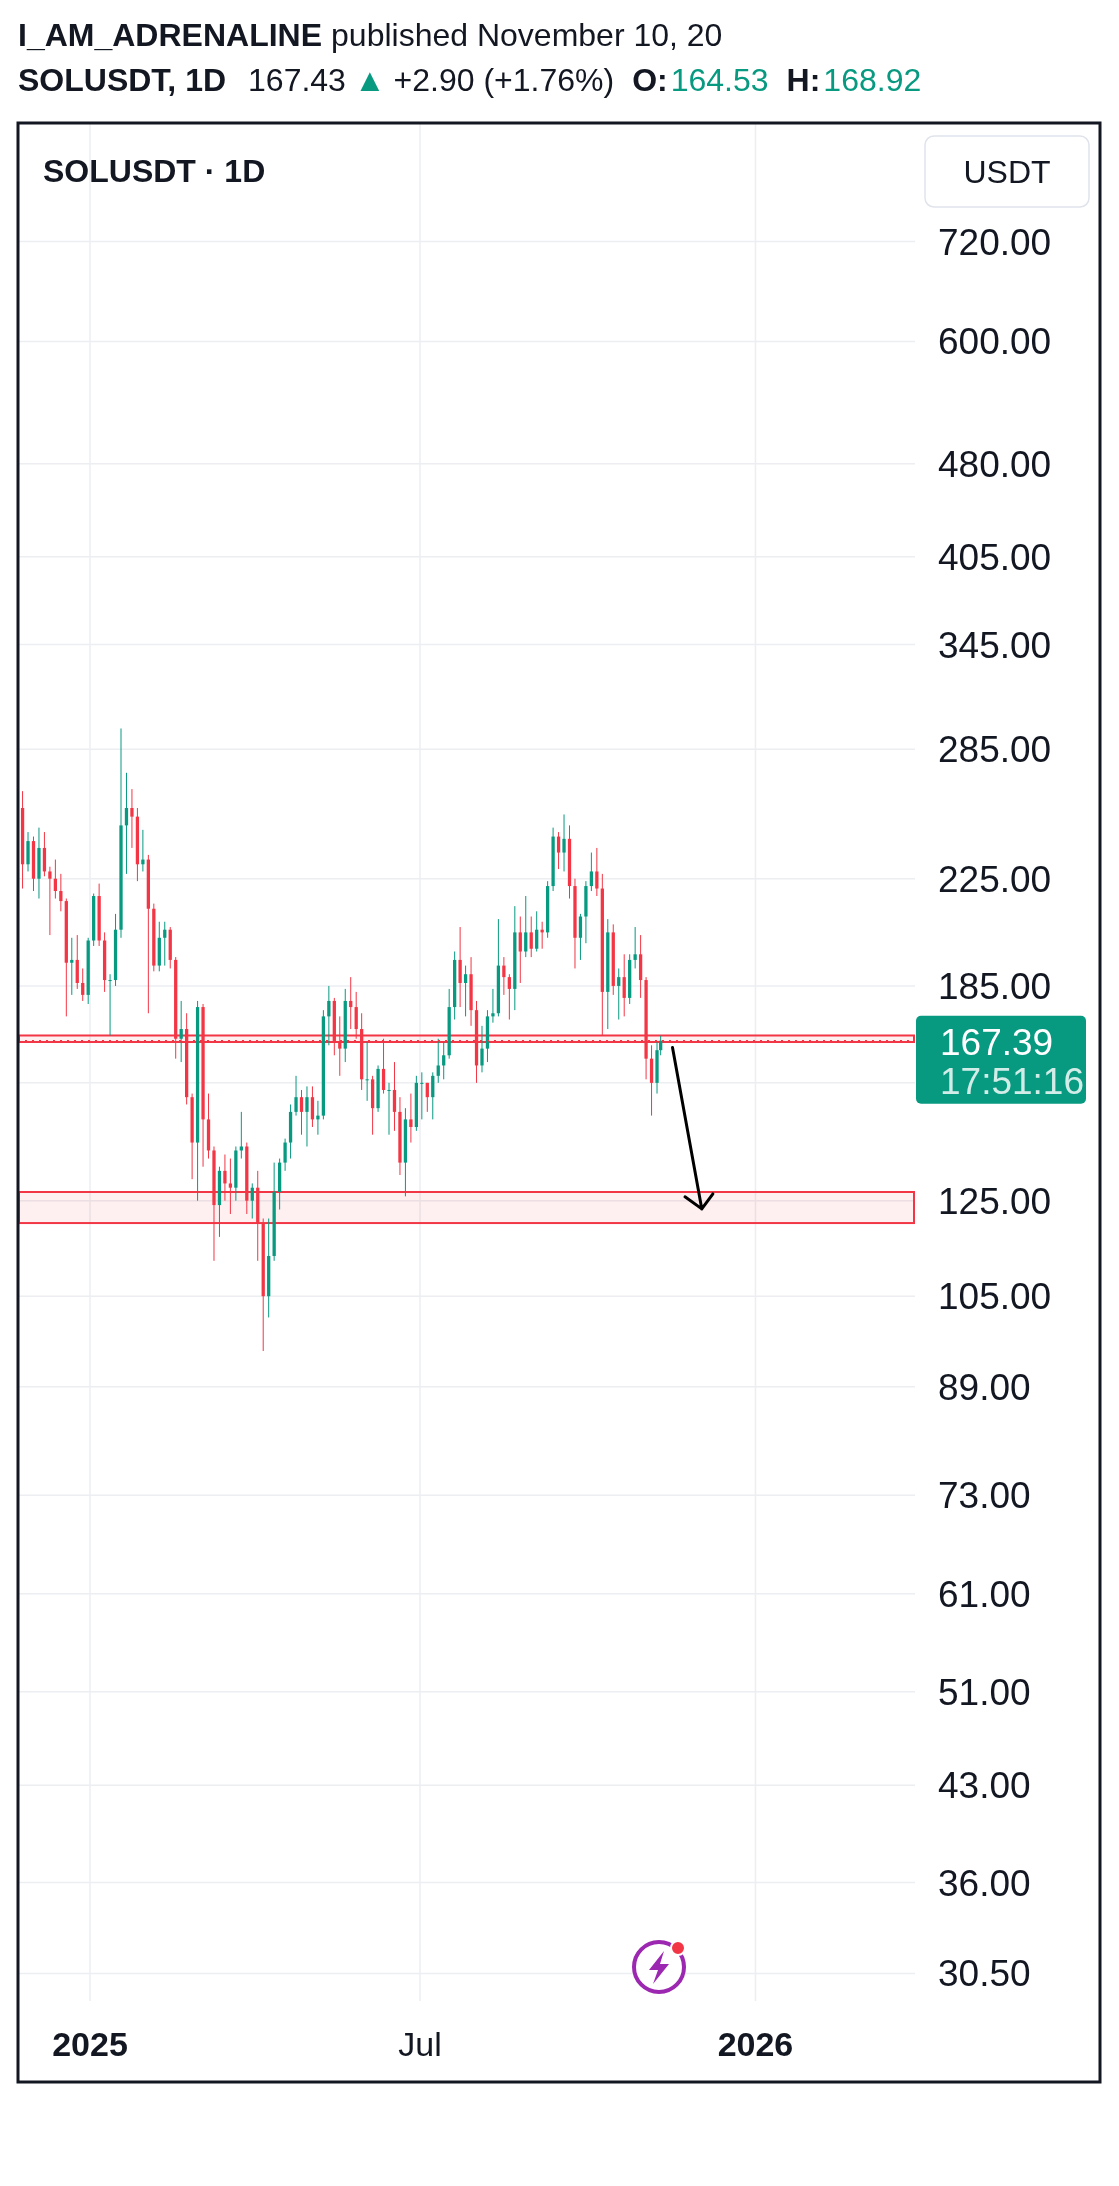 This screenshot has height=2186, width=1119. What do you see at coordinates (297, 80) in the screenshot?
I see `text: 167.43` at bounding box center [297, 80].